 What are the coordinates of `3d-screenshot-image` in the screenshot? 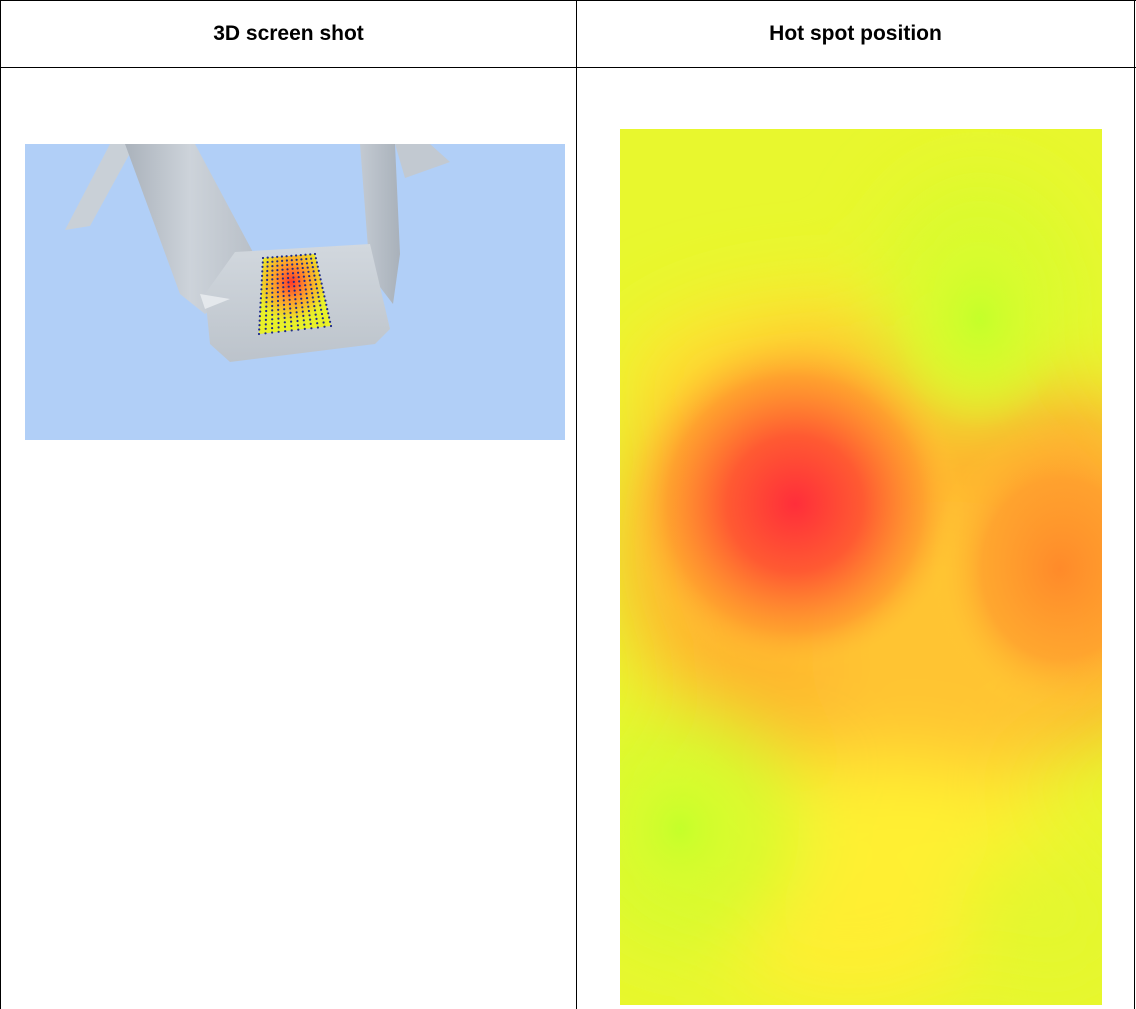 It's located at (295, 292).